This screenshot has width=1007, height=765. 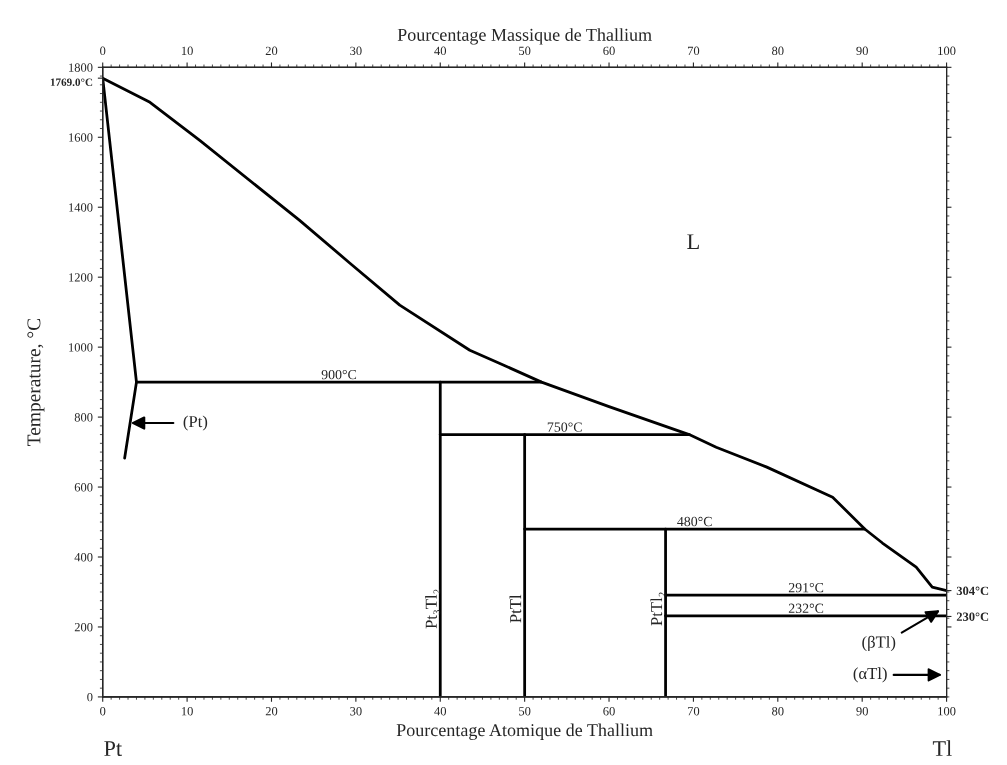 I want to click on series-label: 900°C, so click(x=339, y=374).